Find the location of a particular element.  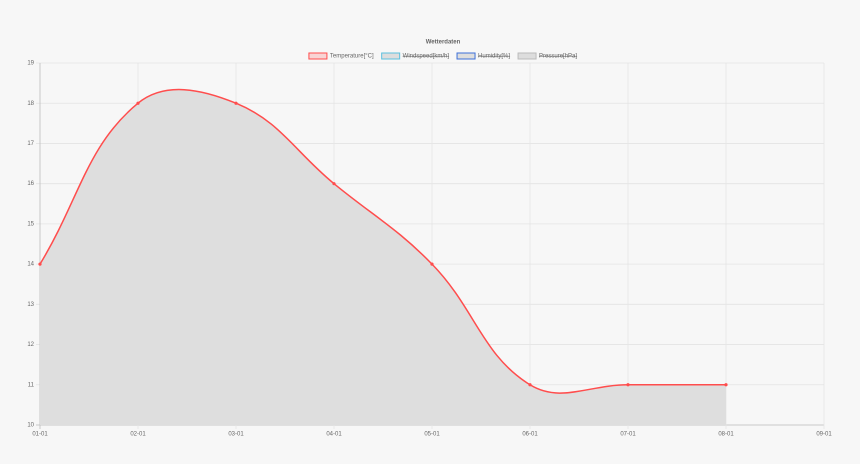

x-tick-label: 07-01 is located at coordinates (628, 435).